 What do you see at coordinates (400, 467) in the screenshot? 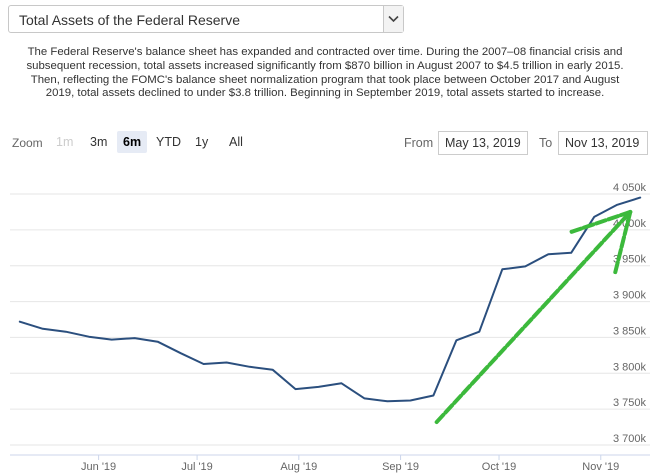
I see `x-tick-label: Sep '19` at bounding box center [400, 467].